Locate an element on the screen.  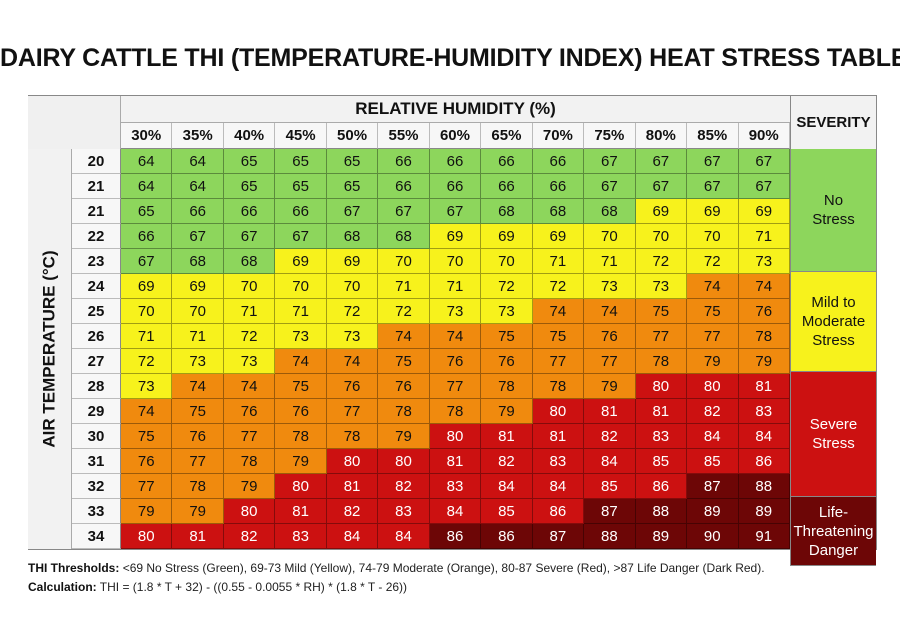
severity-band: Mild to Moderate Stress is located at coordinates (833, 322).